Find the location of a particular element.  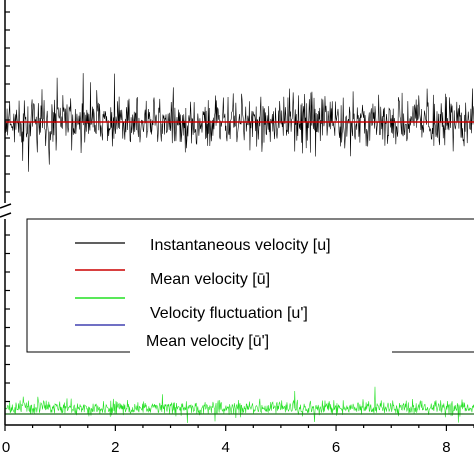

x-axis-ticks: 0 2 4 6 8 is located at coordinates (238, 440).